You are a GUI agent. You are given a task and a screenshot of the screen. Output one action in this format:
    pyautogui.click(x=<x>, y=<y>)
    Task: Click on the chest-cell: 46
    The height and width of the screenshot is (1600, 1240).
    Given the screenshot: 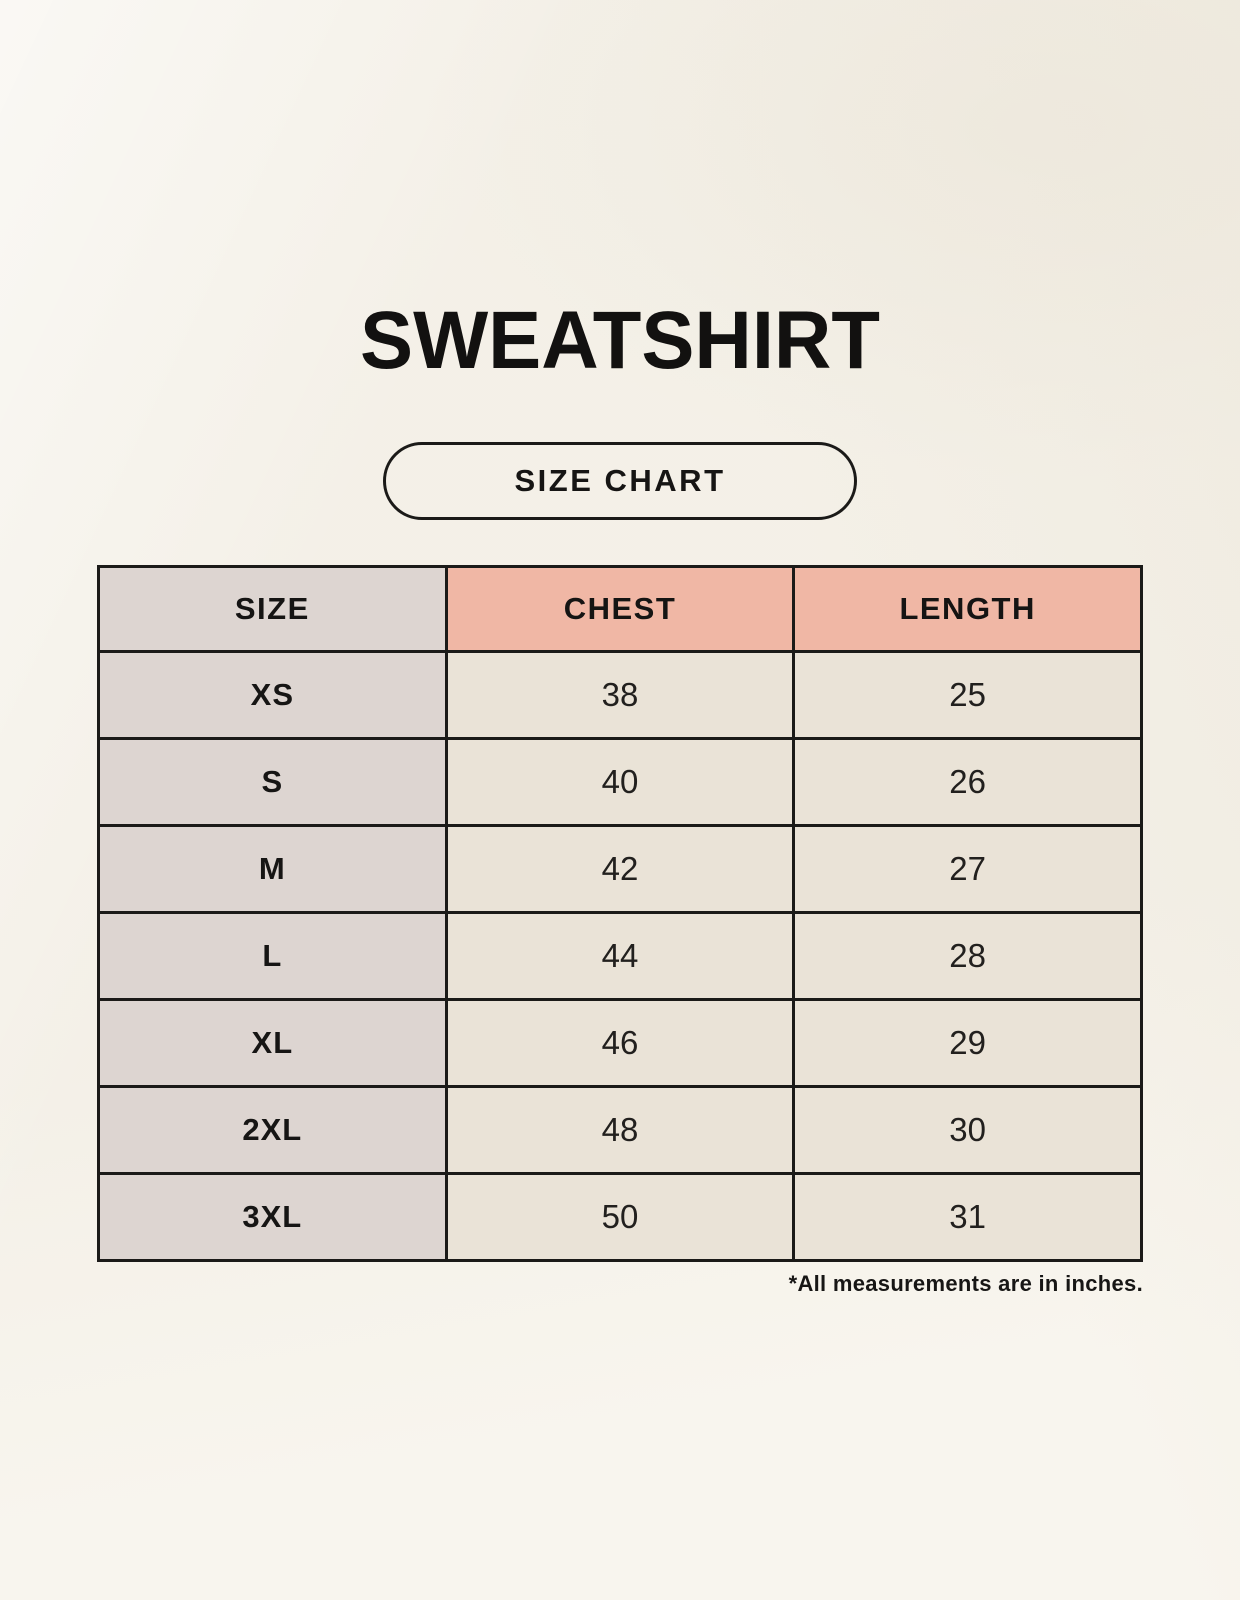 What is the action you would take?
    pyautogui.click(x=620, y=1043)
    